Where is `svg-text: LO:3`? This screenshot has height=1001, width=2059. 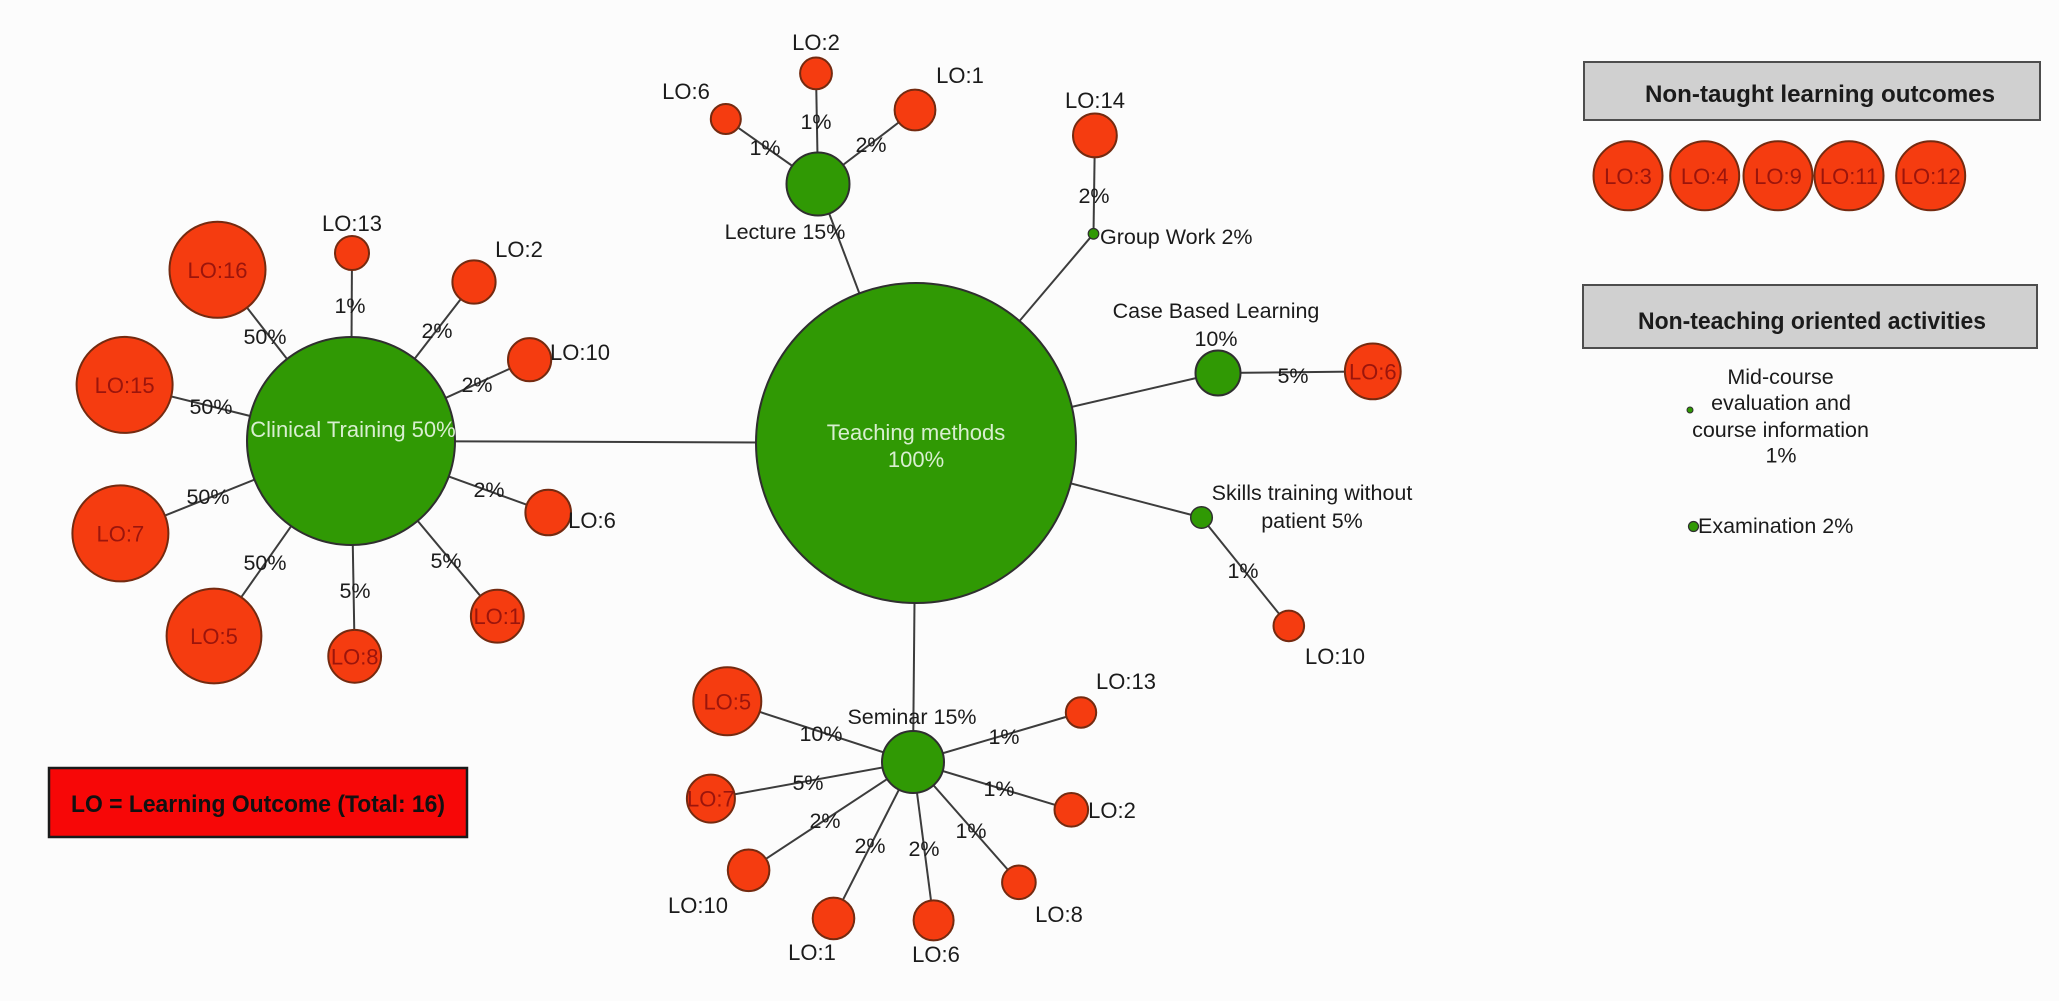 svg-text: LO:3 is located at coordinates (1628, 176).